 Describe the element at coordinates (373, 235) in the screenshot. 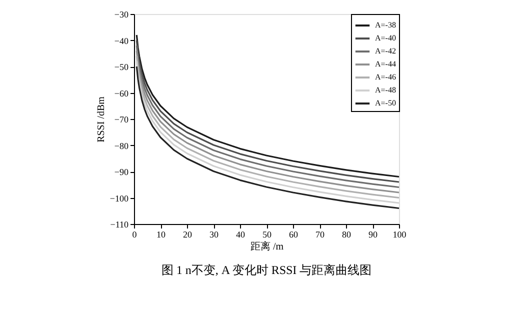

I see `x-tick-label: 90` at that location.